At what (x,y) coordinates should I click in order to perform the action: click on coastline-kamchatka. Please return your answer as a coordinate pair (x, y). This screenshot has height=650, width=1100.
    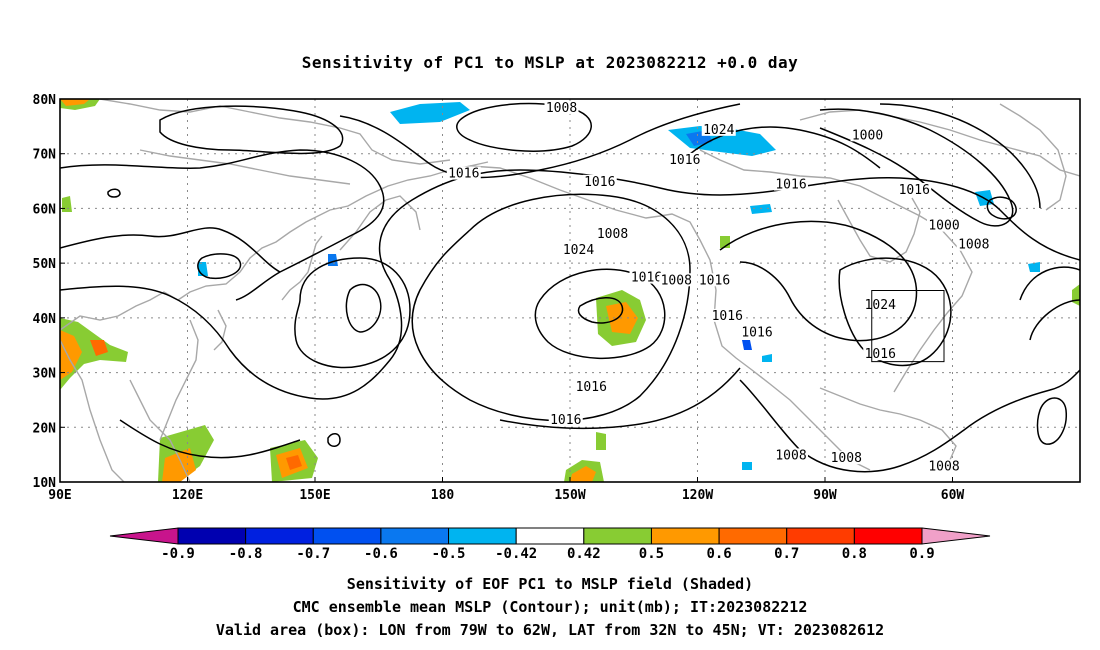
    Looking at the image, I should click on (380, 223).